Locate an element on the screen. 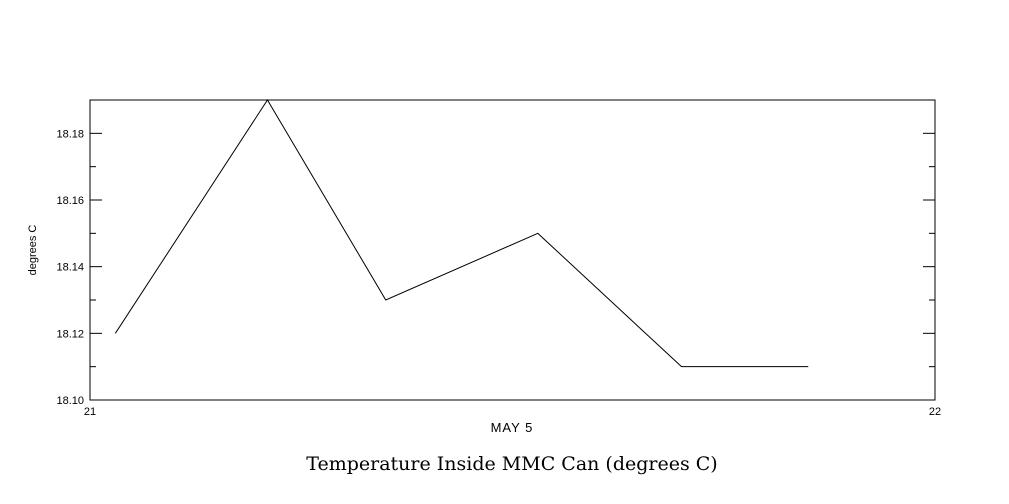 The image size is (1009, 504). x-axis-label: MAY 5 is located at coordinates (512, 427).